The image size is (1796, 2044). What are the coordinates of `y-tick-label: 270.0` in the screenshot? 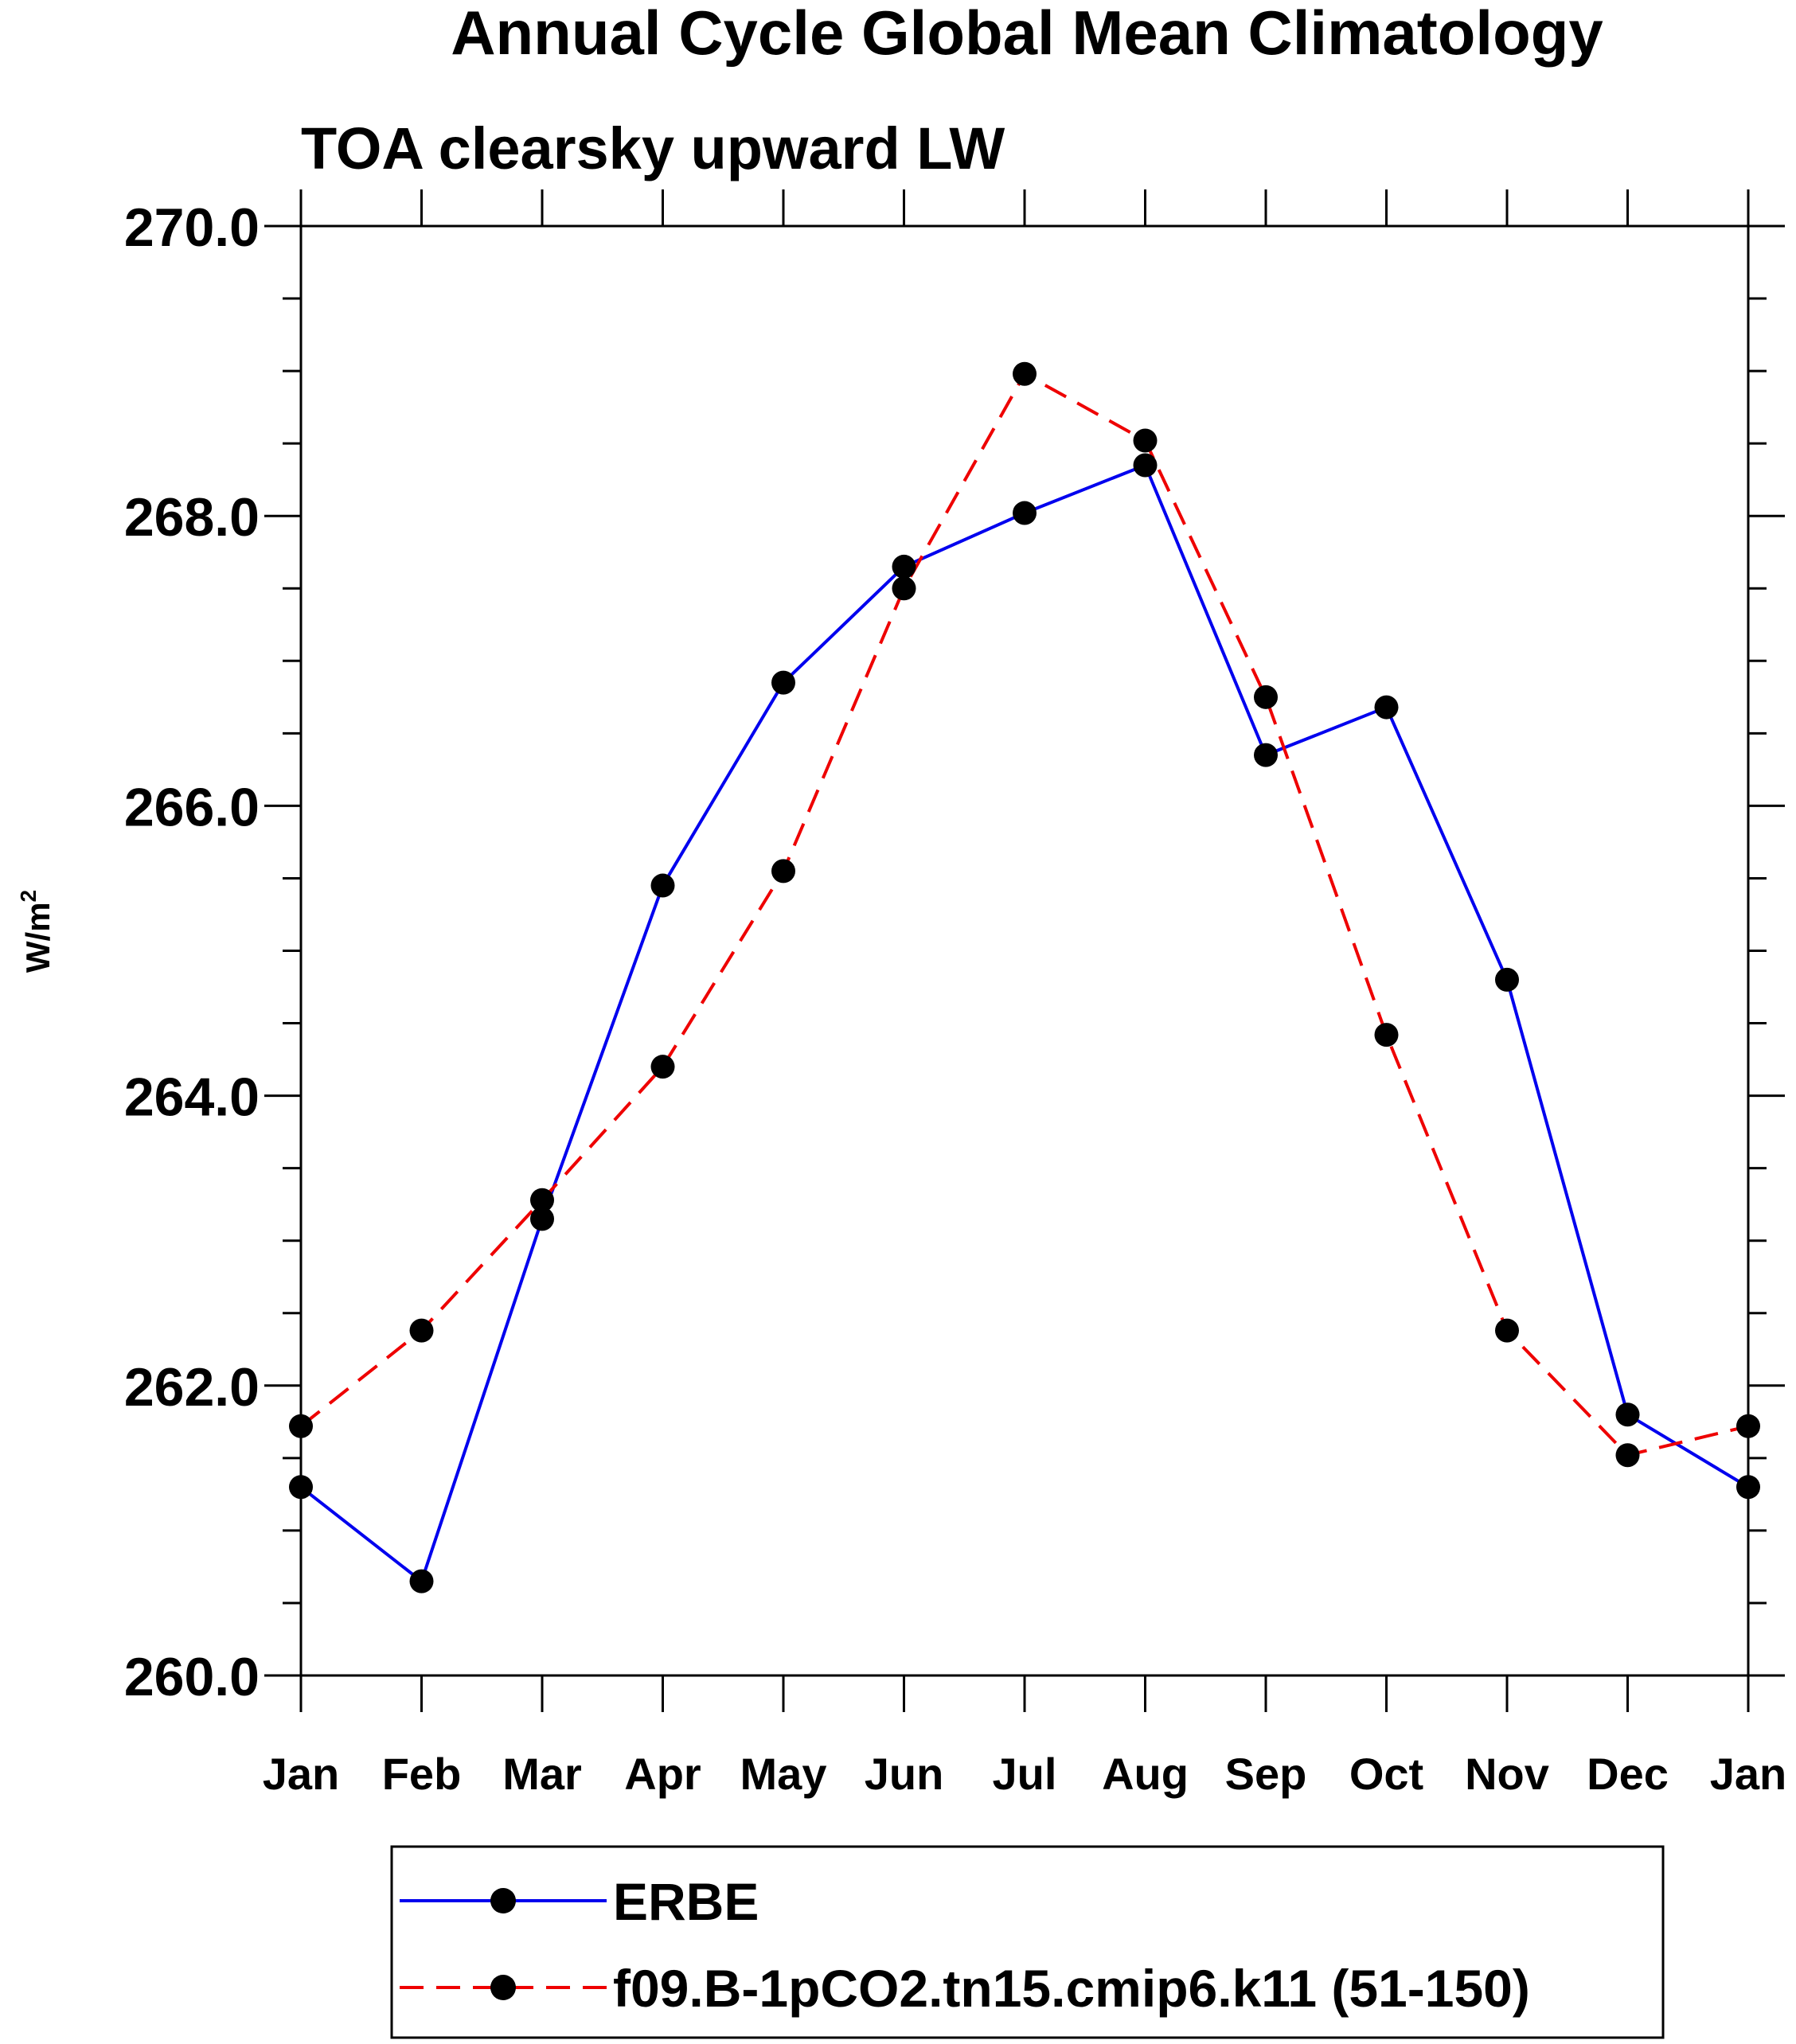 It's located at (192, 228).